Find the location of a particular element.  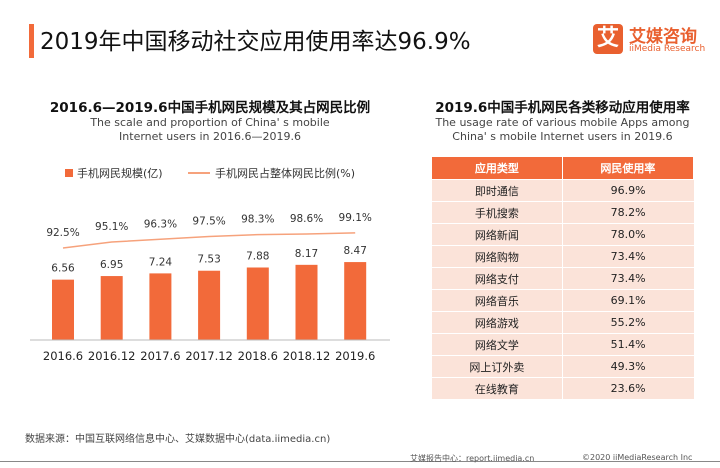

app-type-cell: 即时通信 is located at coordinates (497, 190).